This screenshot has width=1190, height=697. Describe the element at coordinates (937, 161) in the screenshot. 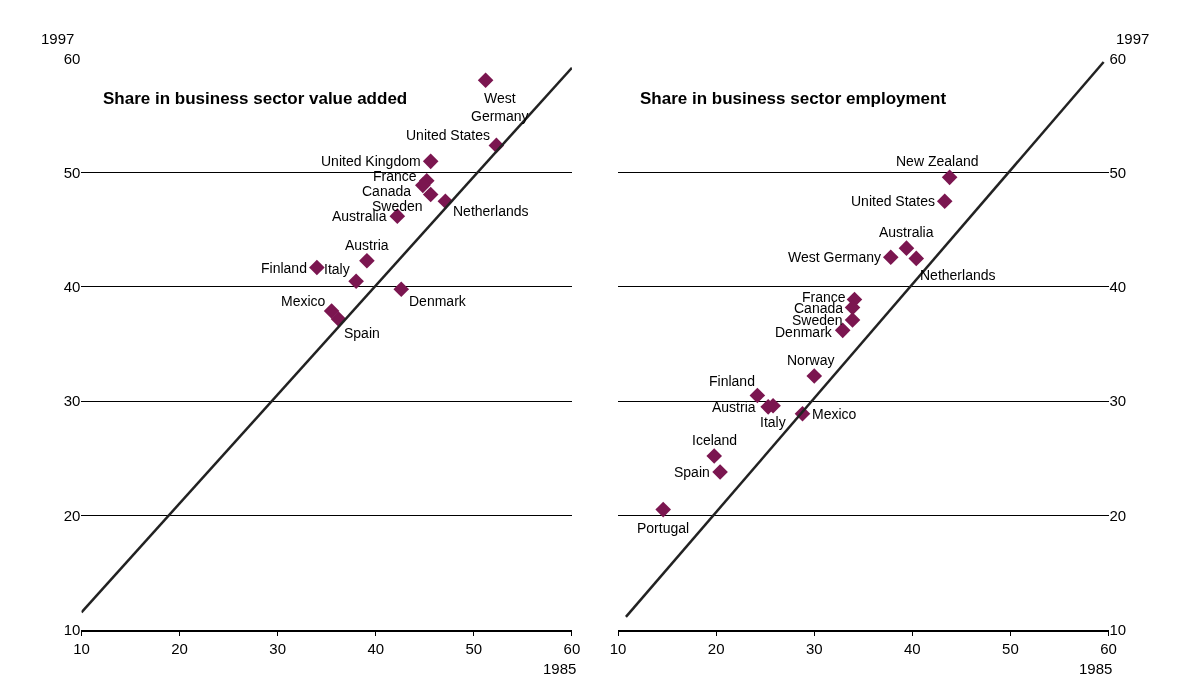

I see `annotation: New Zealand` at that location.